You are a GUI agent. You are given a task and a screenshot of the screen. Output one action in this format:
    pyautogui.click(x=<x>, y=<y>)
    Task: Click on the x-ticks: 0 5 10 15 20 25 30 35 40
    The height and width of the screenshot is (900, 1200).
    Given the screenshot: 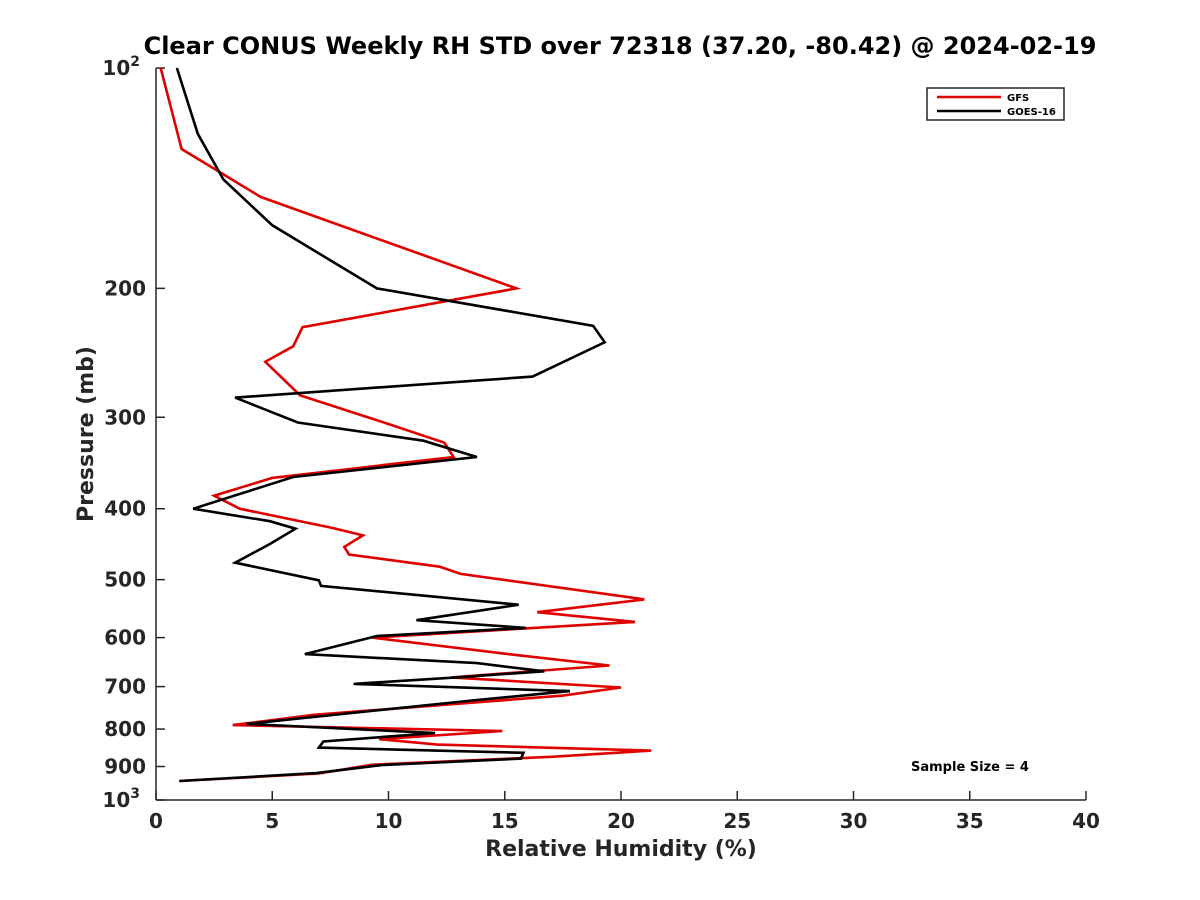 What is the action you would take?
    pyautogui.click(x=624, y=812)
    